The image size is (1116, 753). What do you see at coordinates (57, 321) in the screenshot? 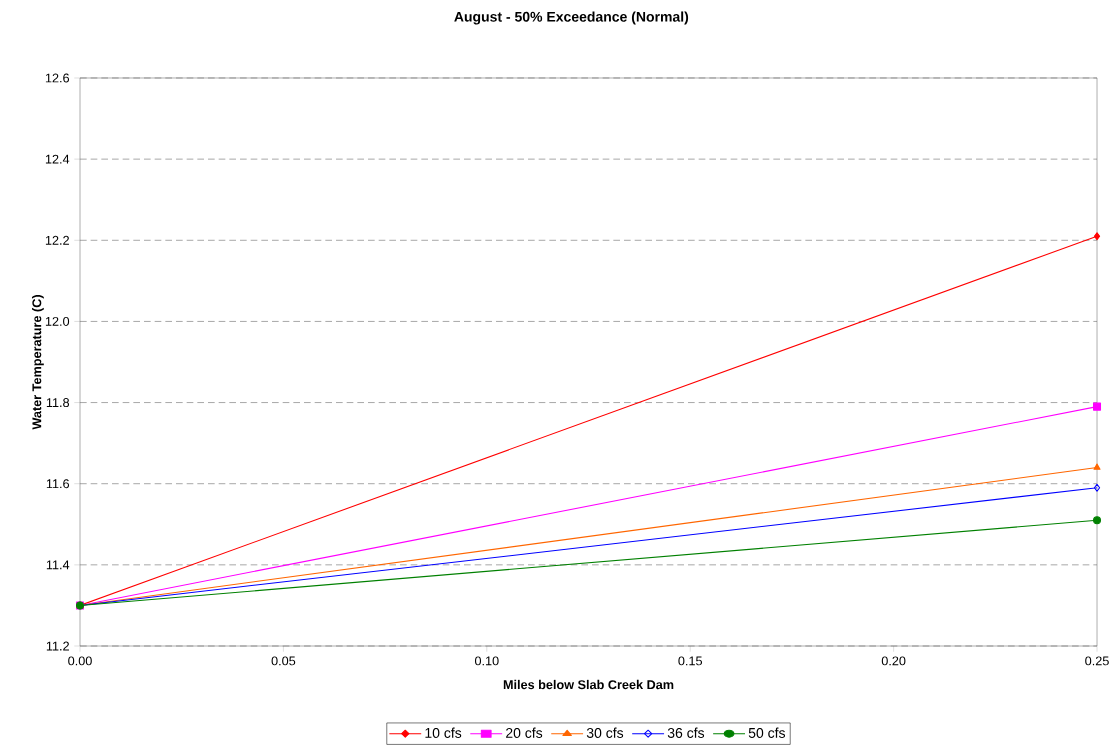
I see `y-tick-label: 12.0` at bounding box center [57, 321].